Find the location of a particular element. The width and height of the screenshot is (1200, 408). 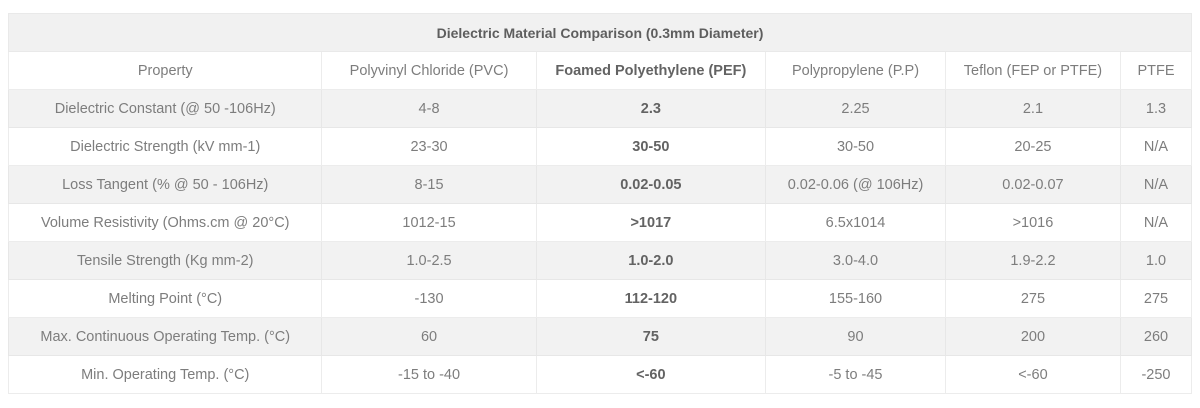

value-cell: 155-160 is located at coordinates (855, 298).